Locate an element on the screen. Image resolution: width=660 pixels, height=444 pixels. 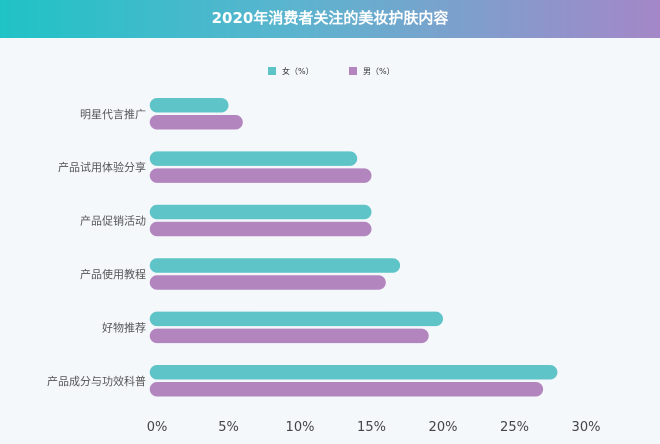
category-label: 产品成分与功效科普 is located at coordinates (96, 381).